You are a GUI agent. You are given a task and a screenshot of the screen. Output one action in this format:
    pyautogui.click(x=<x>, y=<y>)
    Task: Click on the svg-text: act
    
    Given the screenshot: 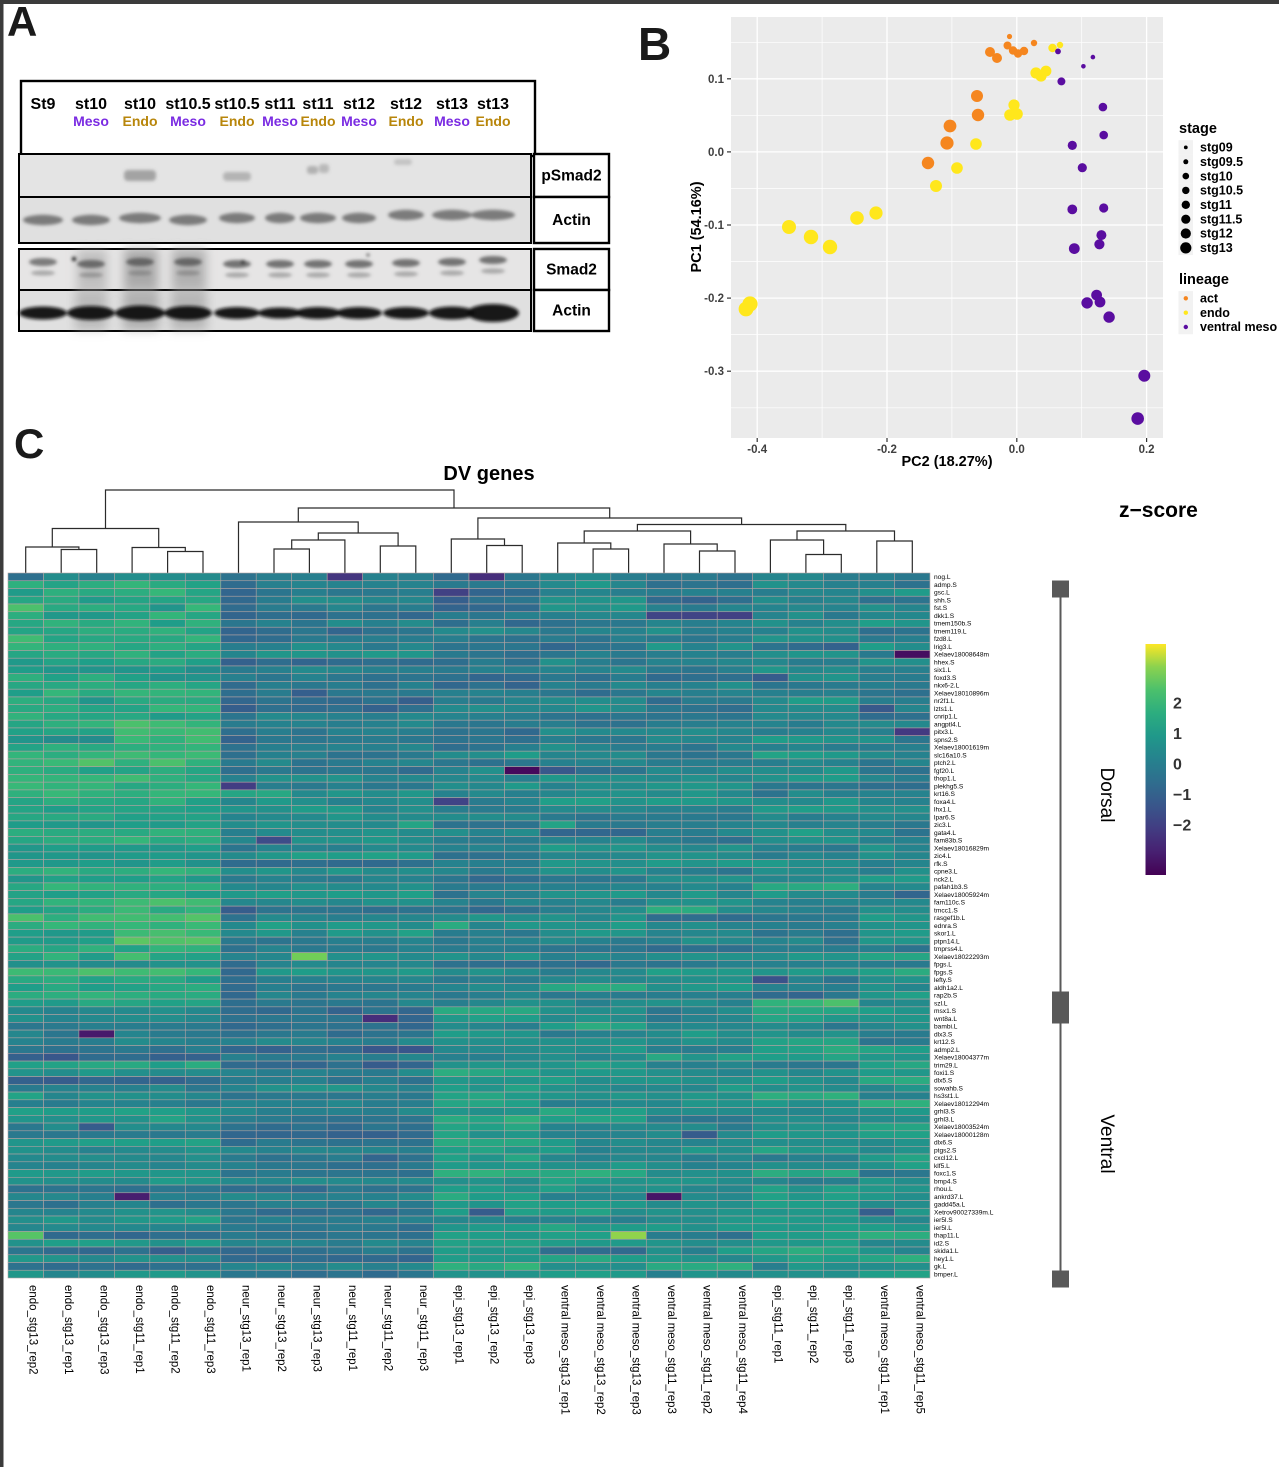 What is the action you would take?
    pyautogui.click(x=1209, y=299)
    